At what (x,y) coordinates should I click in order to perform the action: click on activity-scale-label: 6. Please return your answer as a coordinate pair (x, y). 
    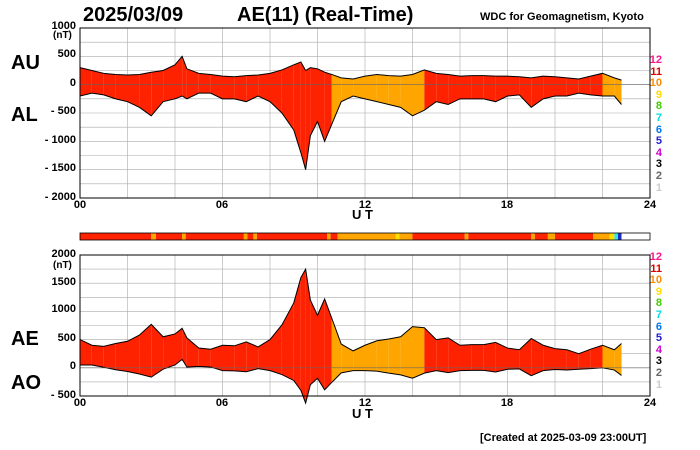
    Looking at the image, I should click on (658, 326).